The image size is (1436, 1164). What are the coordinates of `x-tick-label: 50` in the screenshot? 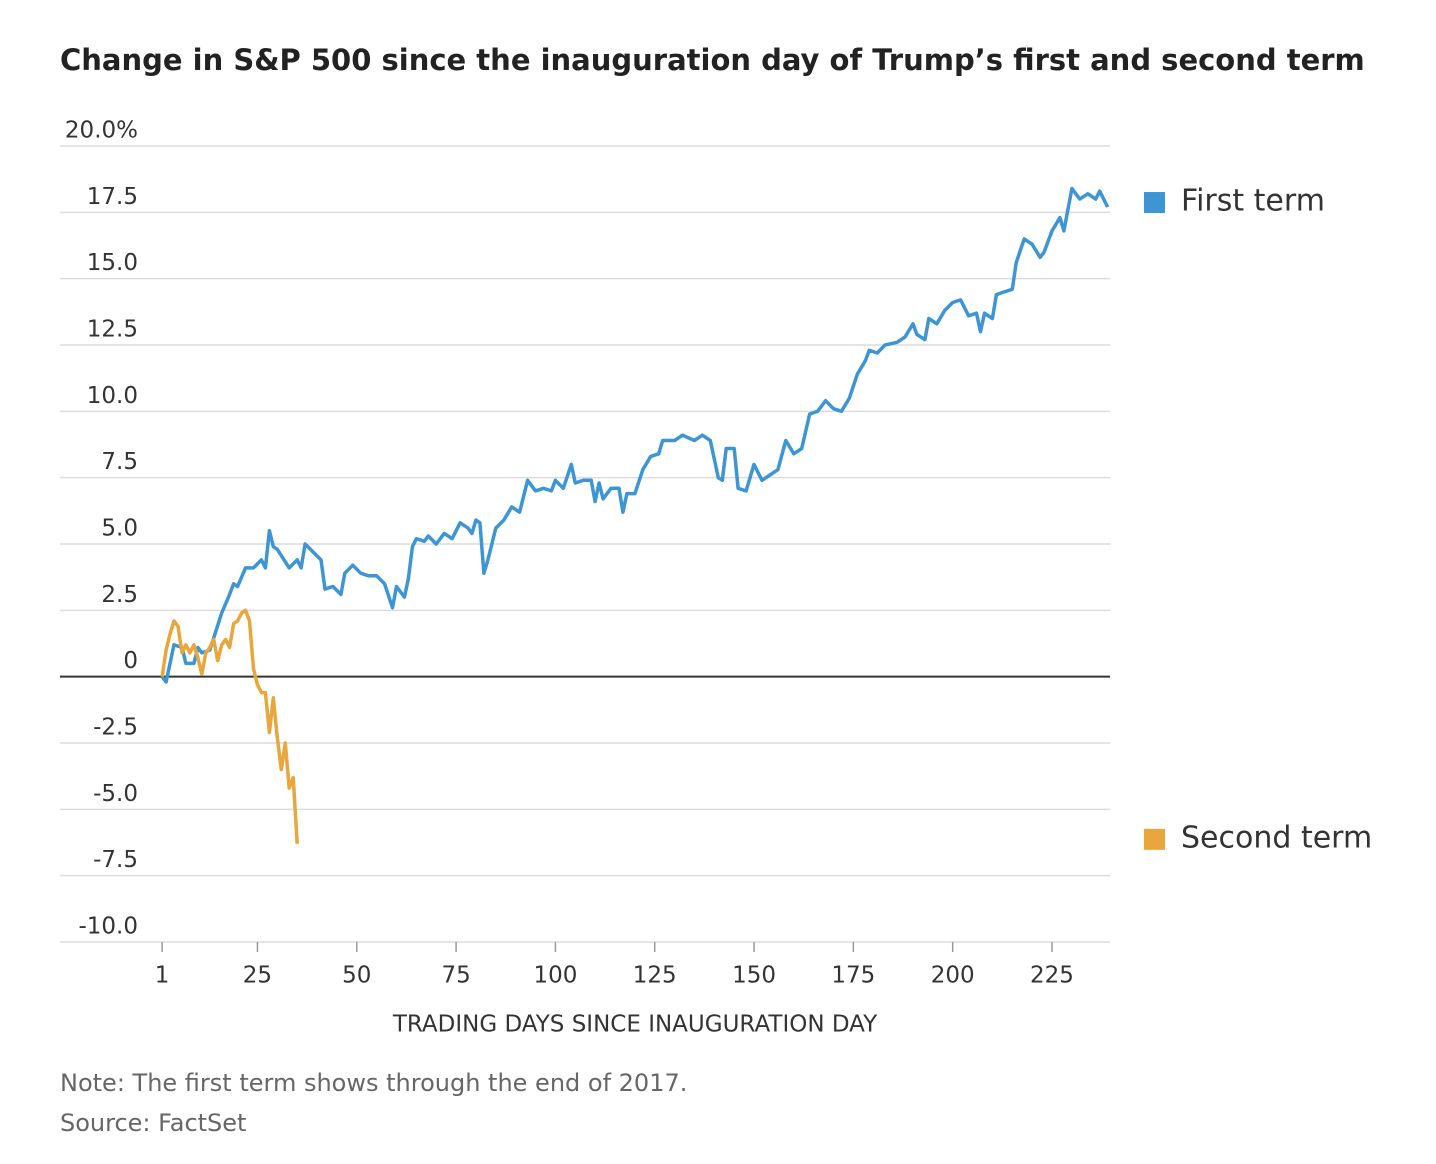 It's located at (356, 976).